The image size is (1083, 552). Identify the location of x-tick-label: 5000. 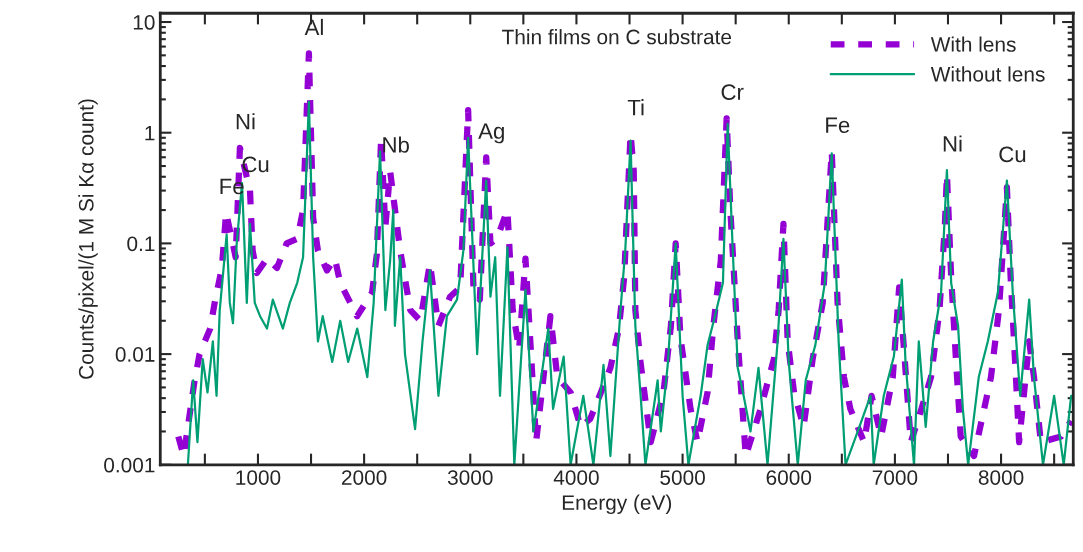
(682, 477).